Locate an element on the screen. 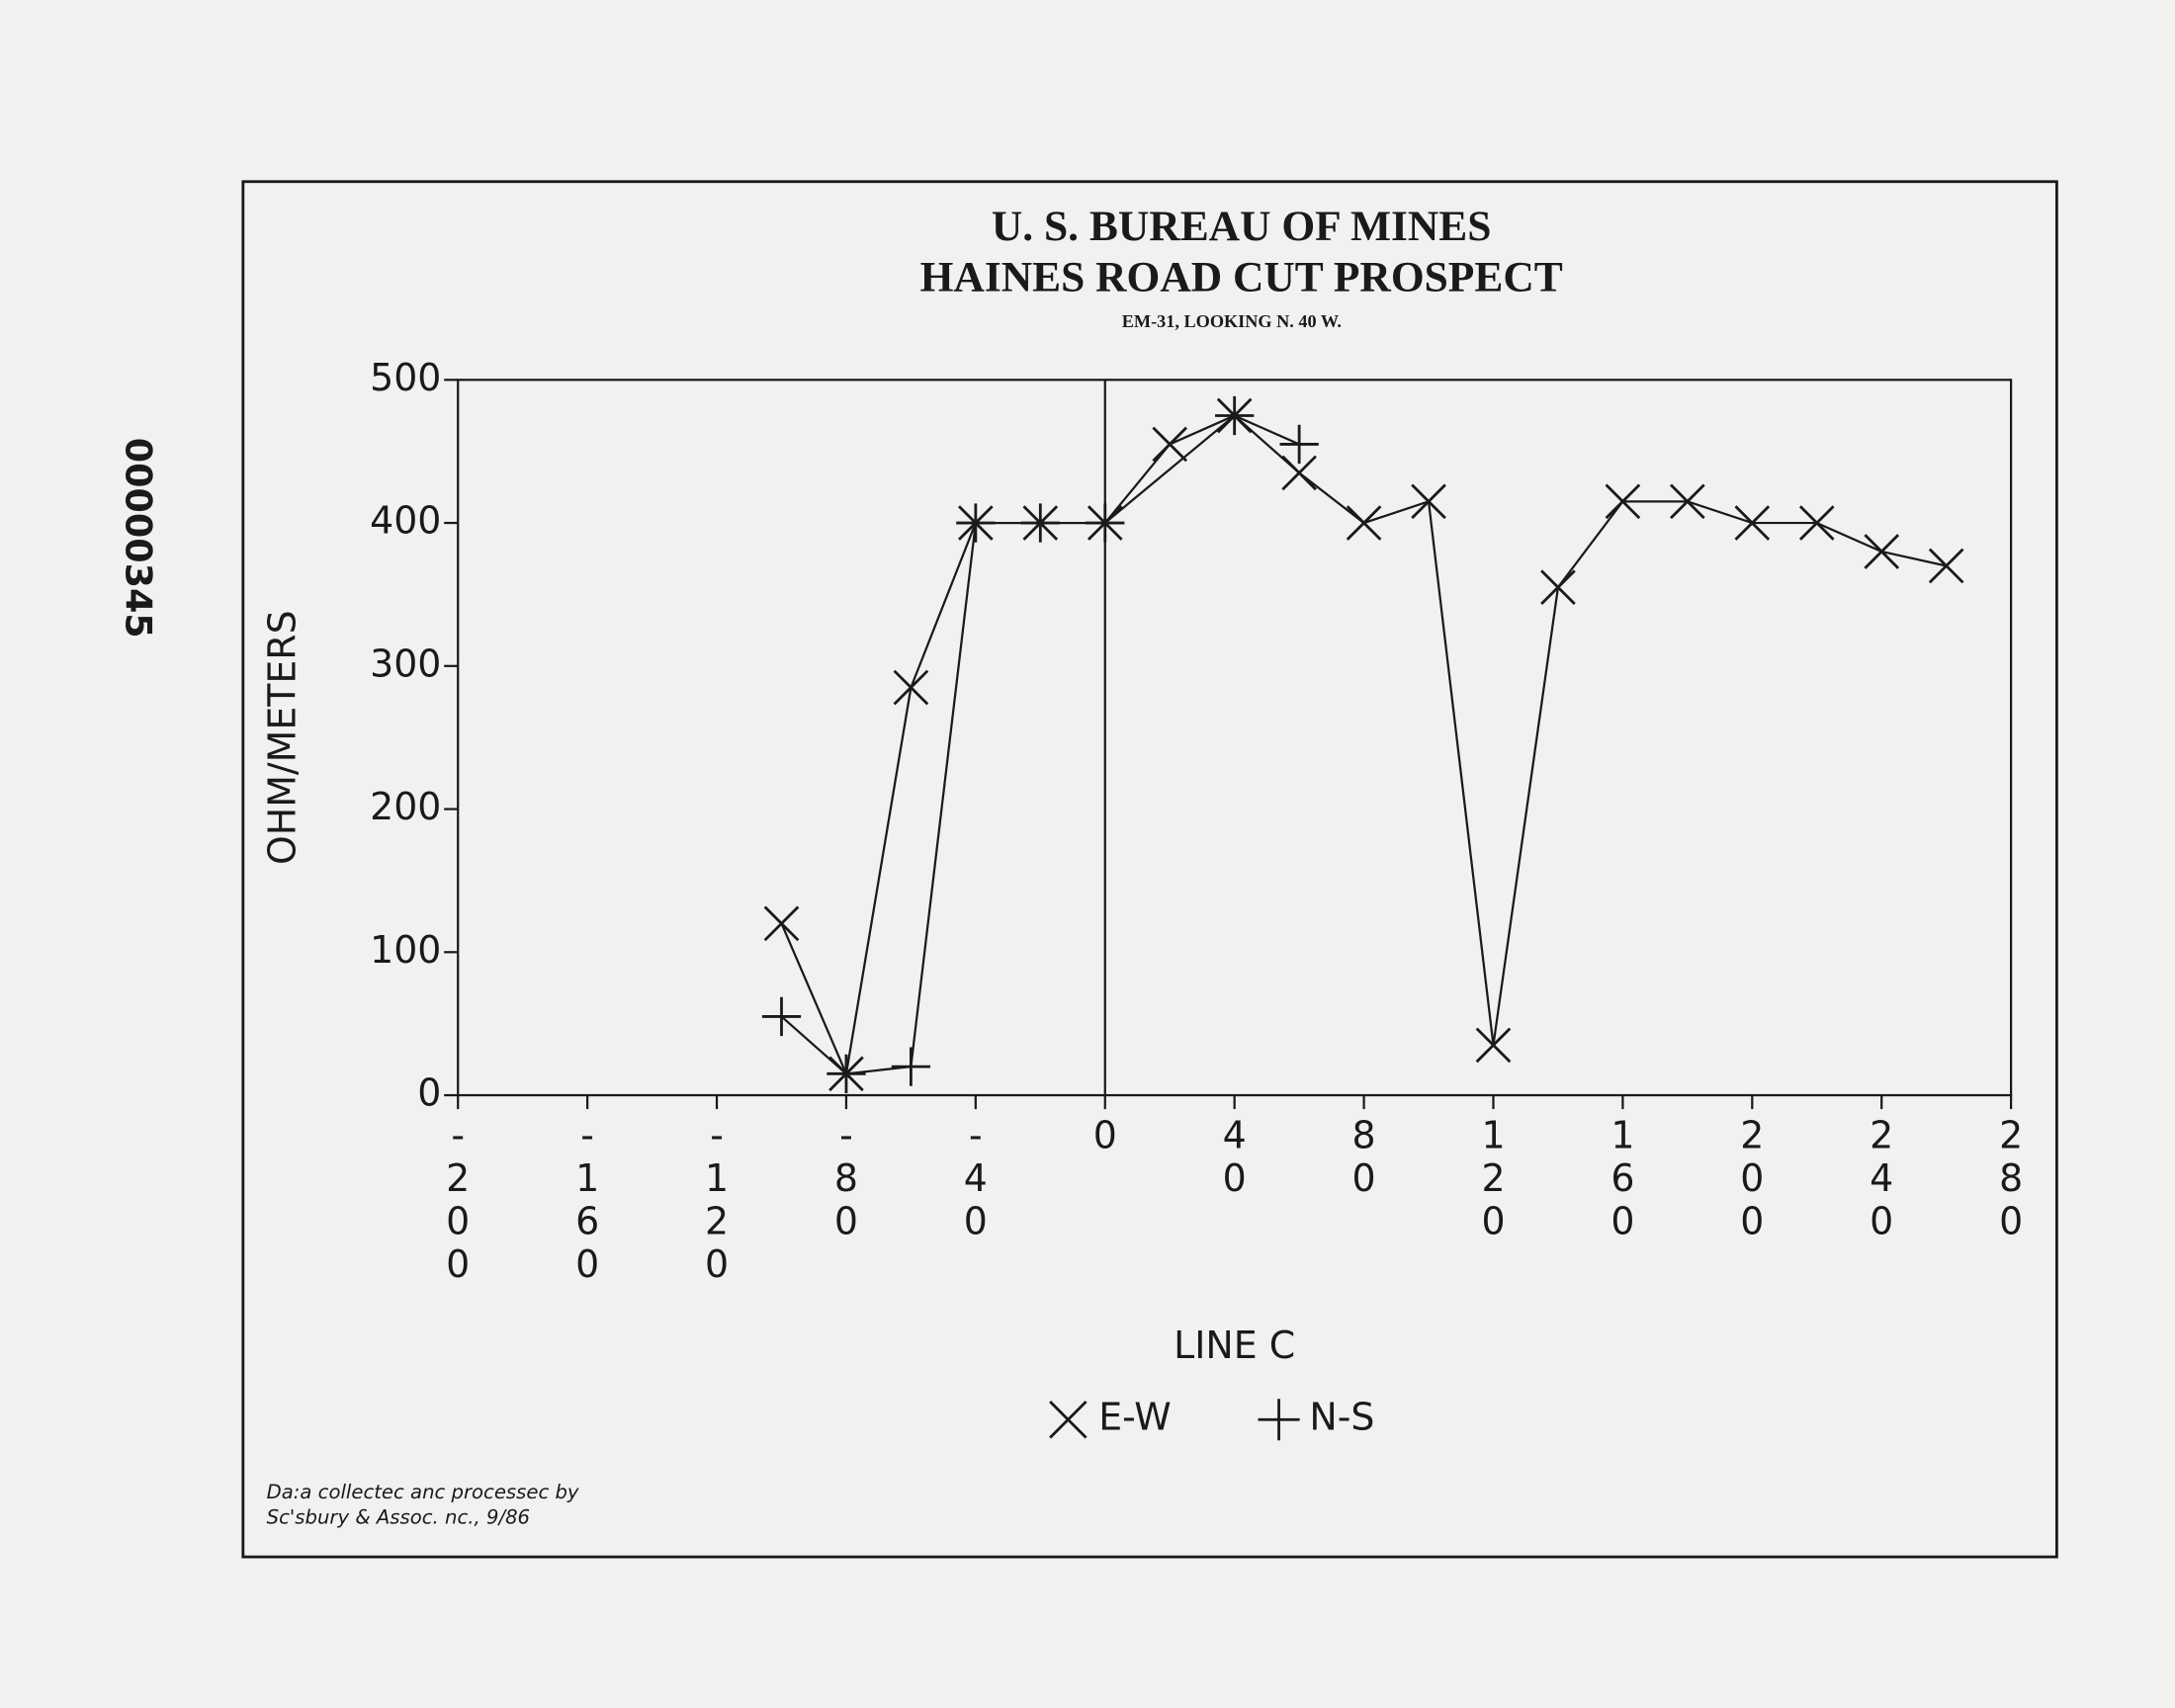  footnote: Da:a collectec anc processec by is located at coordinates (423, 1492).